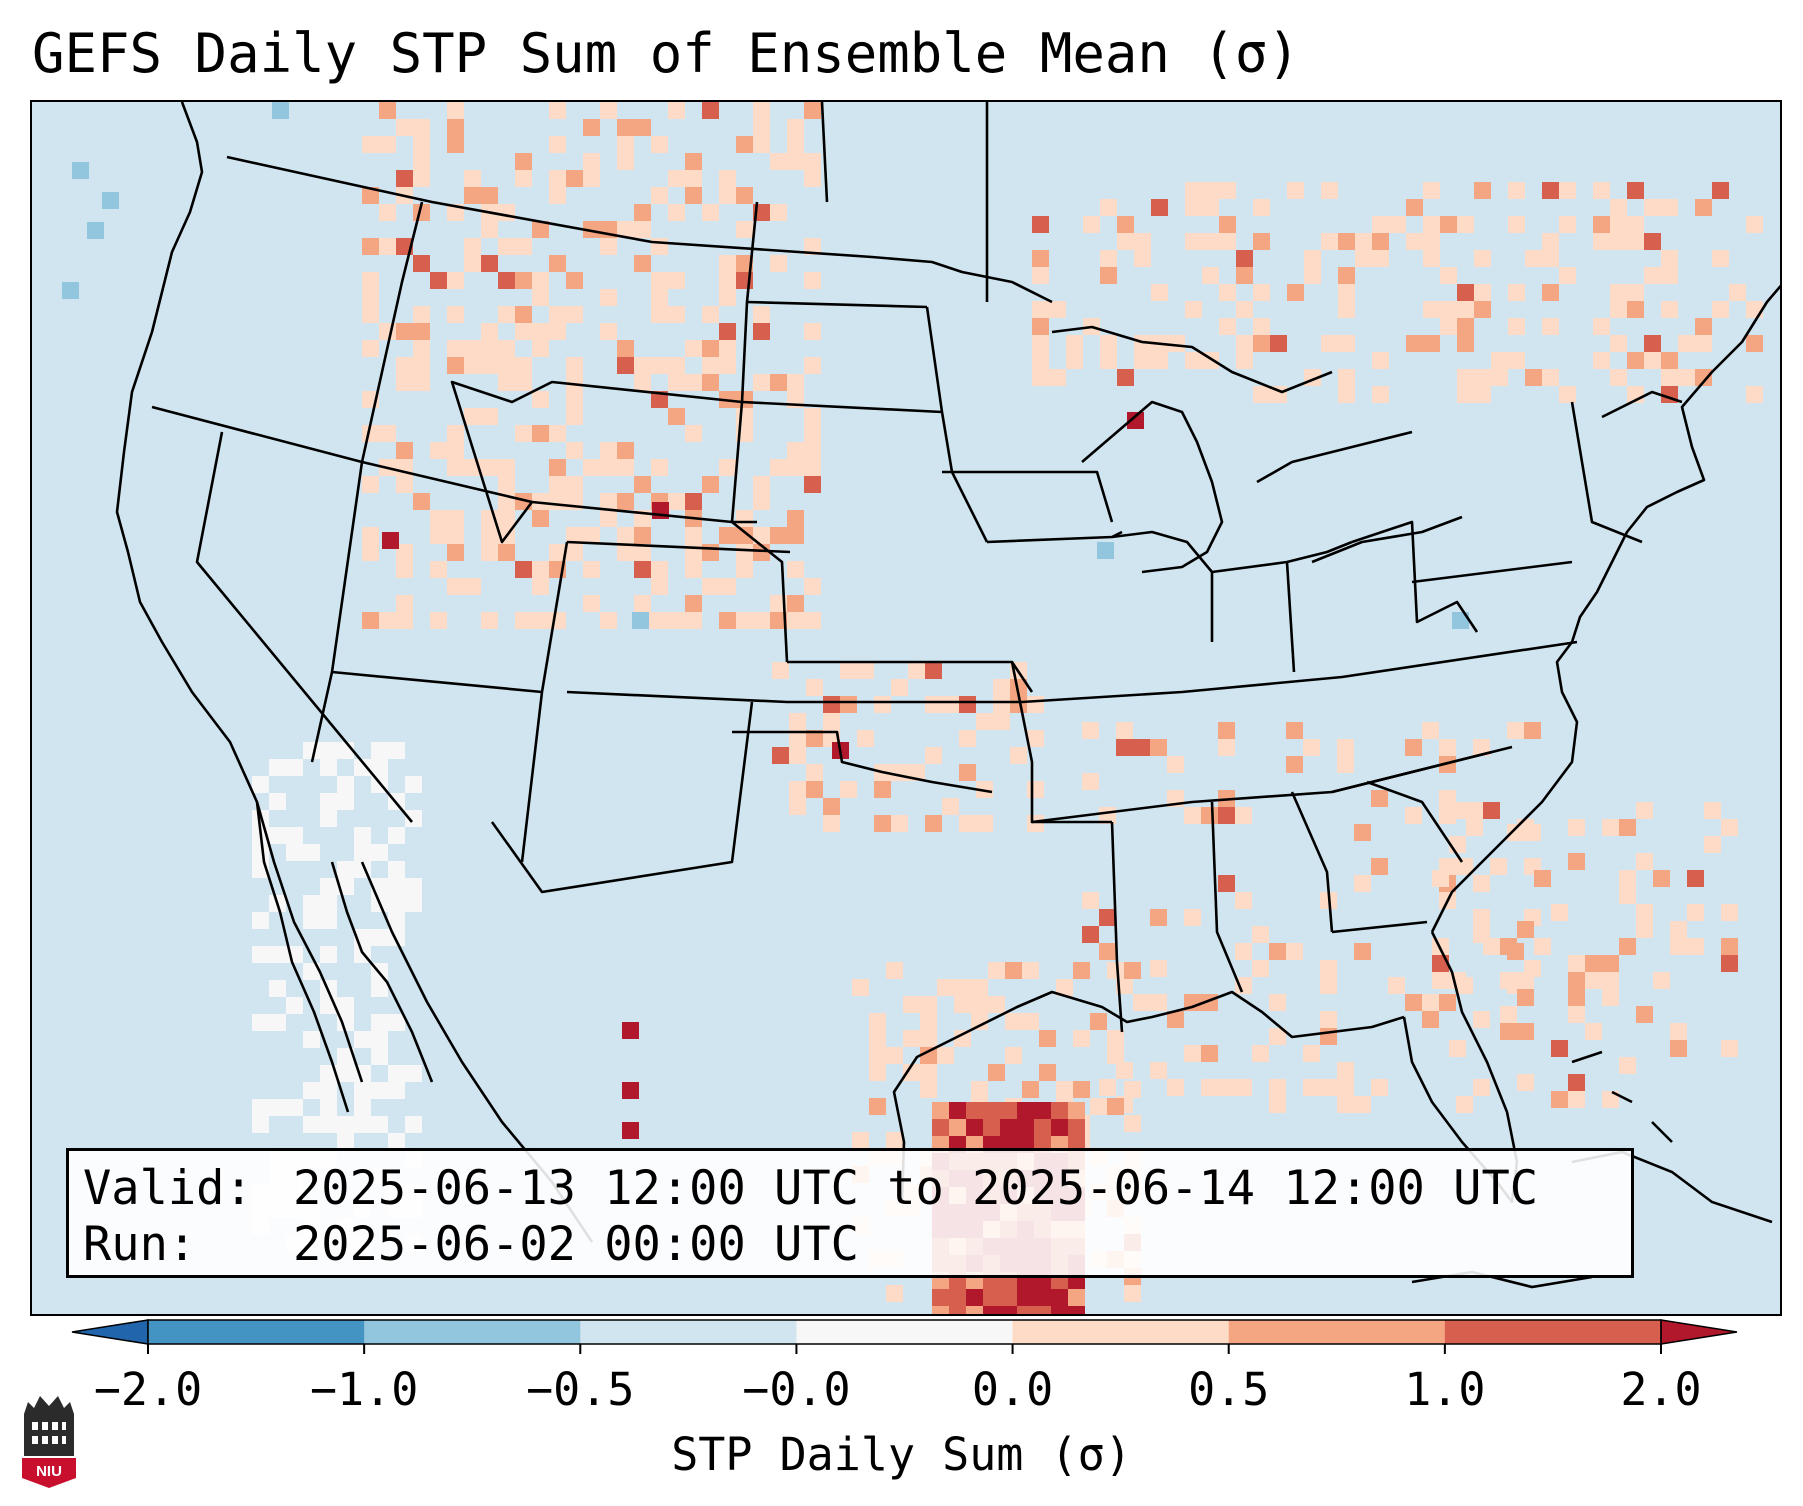 Image resolution: width=1803 pixels, height=1506 pixels. I want to click on colorbar-tick-label: 1.0, so click(1445, 1389).